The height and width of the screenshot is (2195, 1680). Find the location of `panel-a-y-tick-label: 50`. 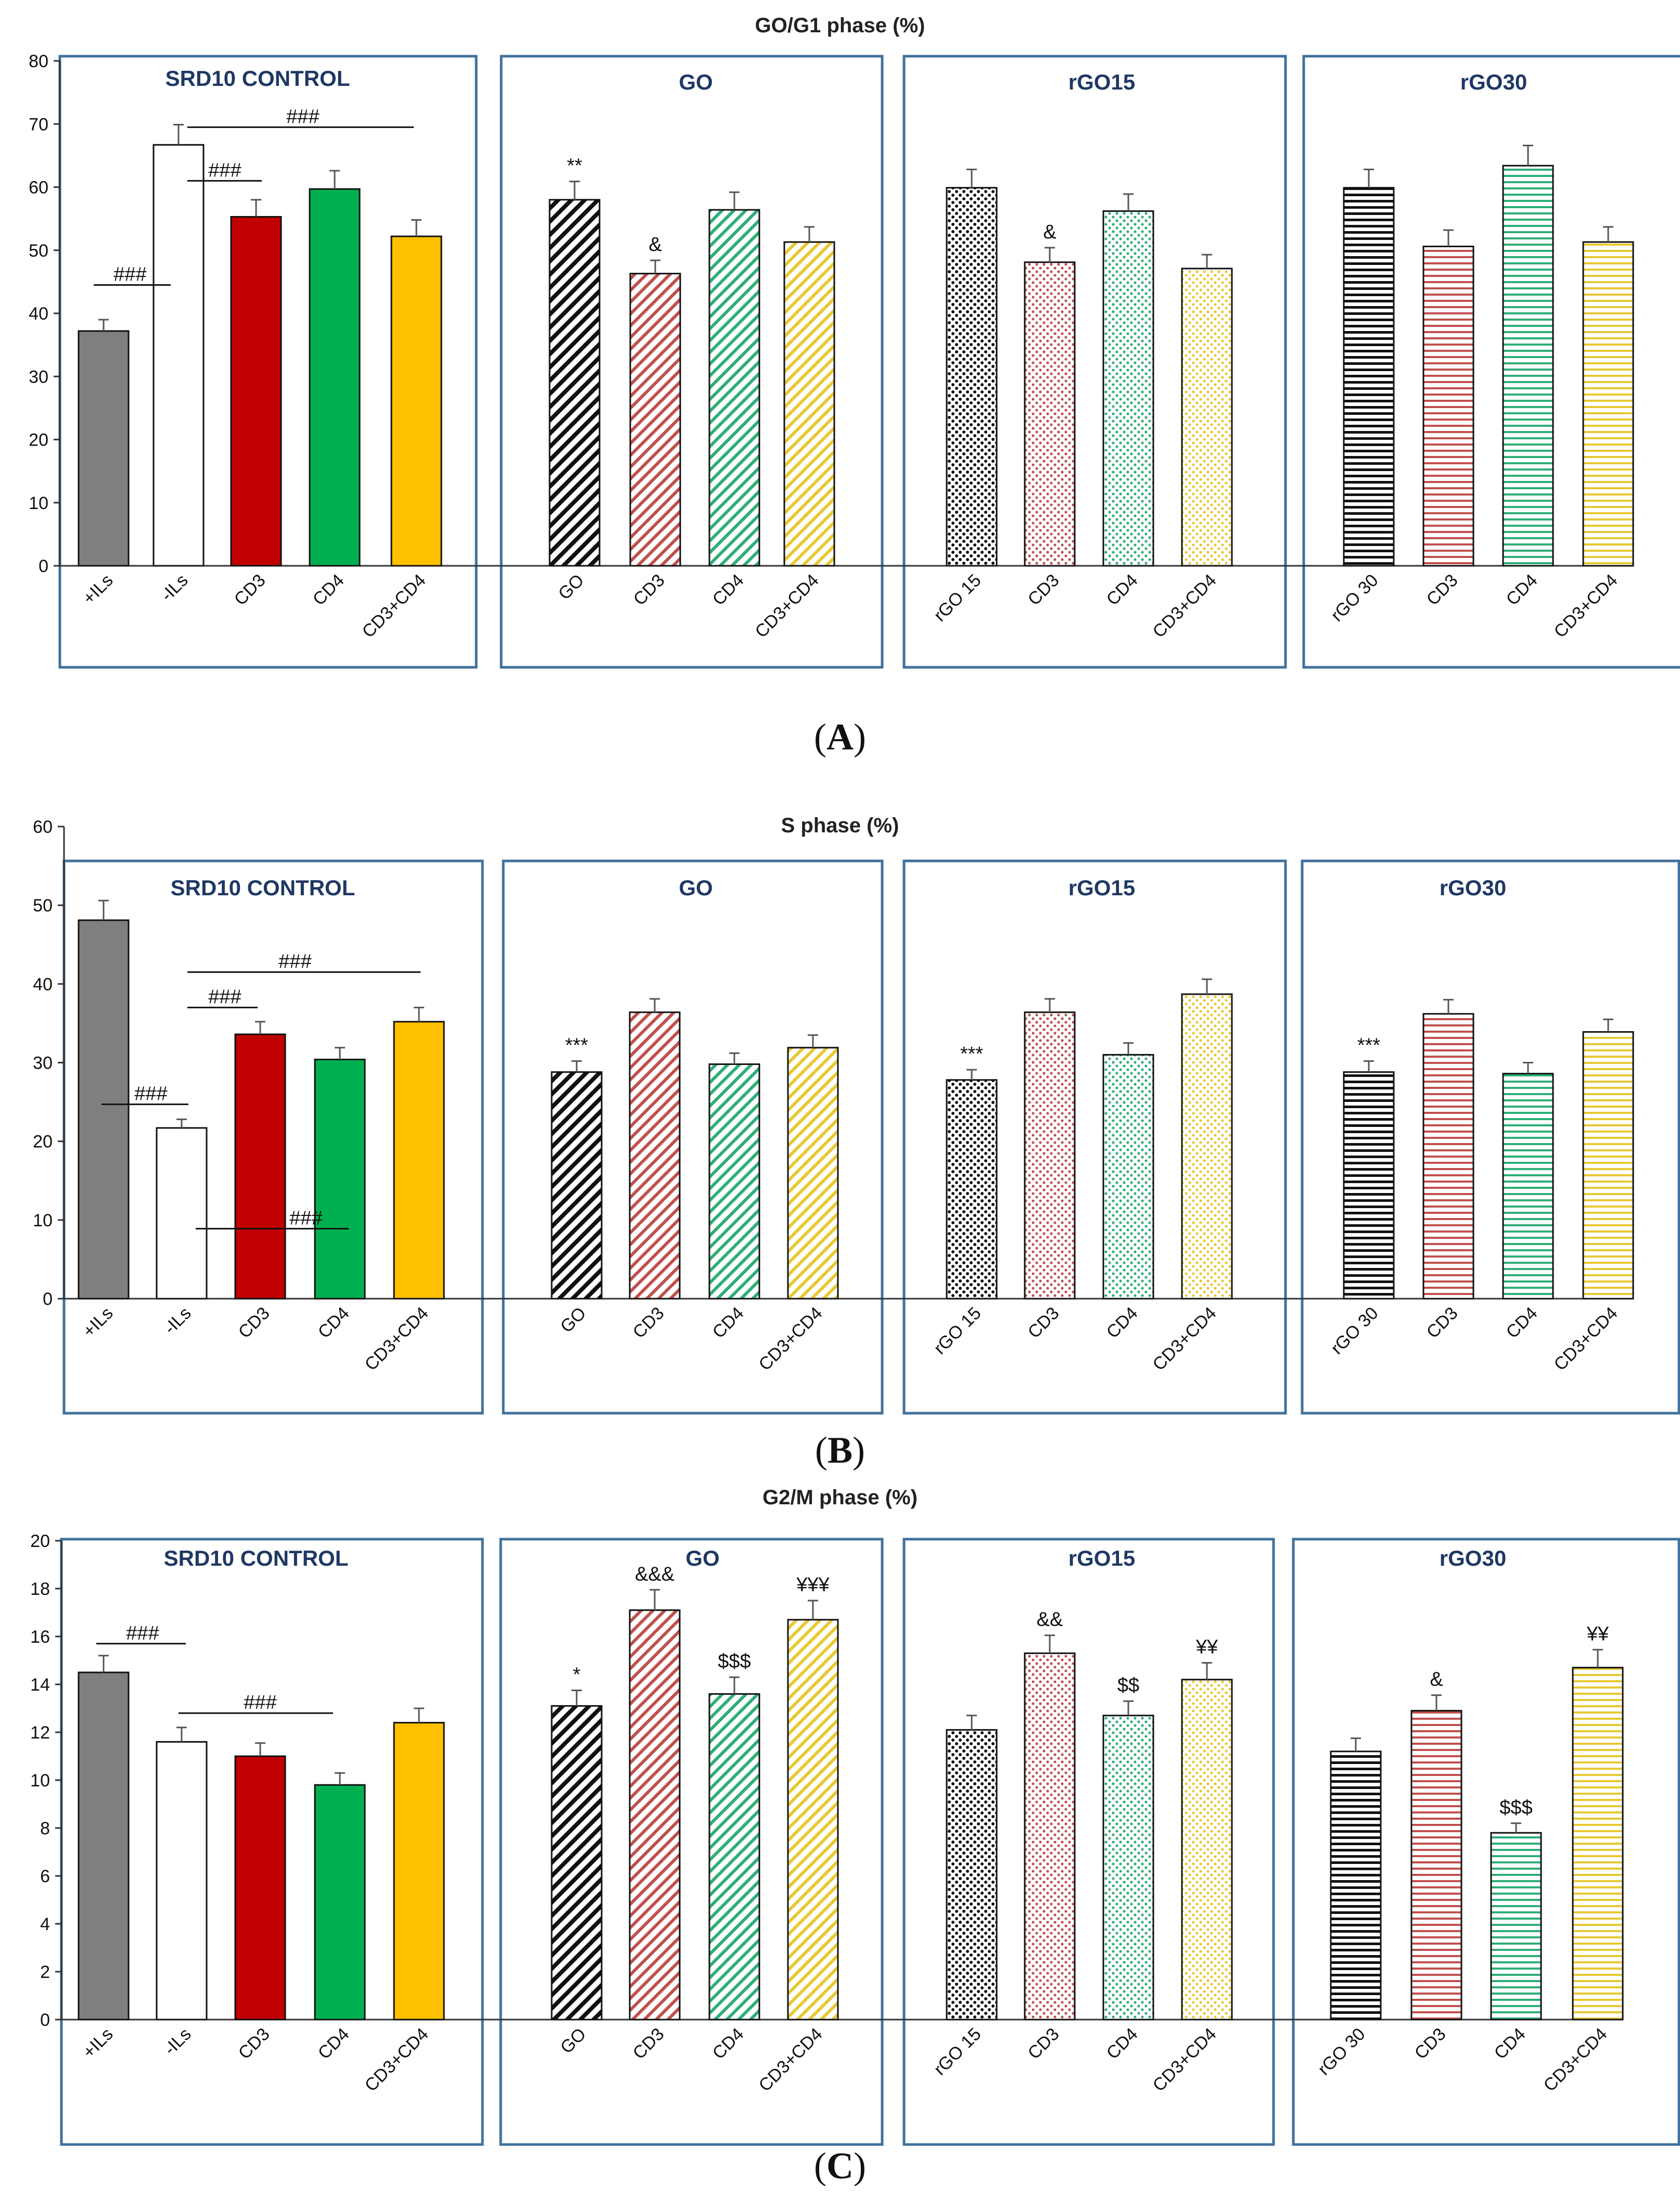

panel-a-y-tick-label: 50 is located at coordinates (39, 251).